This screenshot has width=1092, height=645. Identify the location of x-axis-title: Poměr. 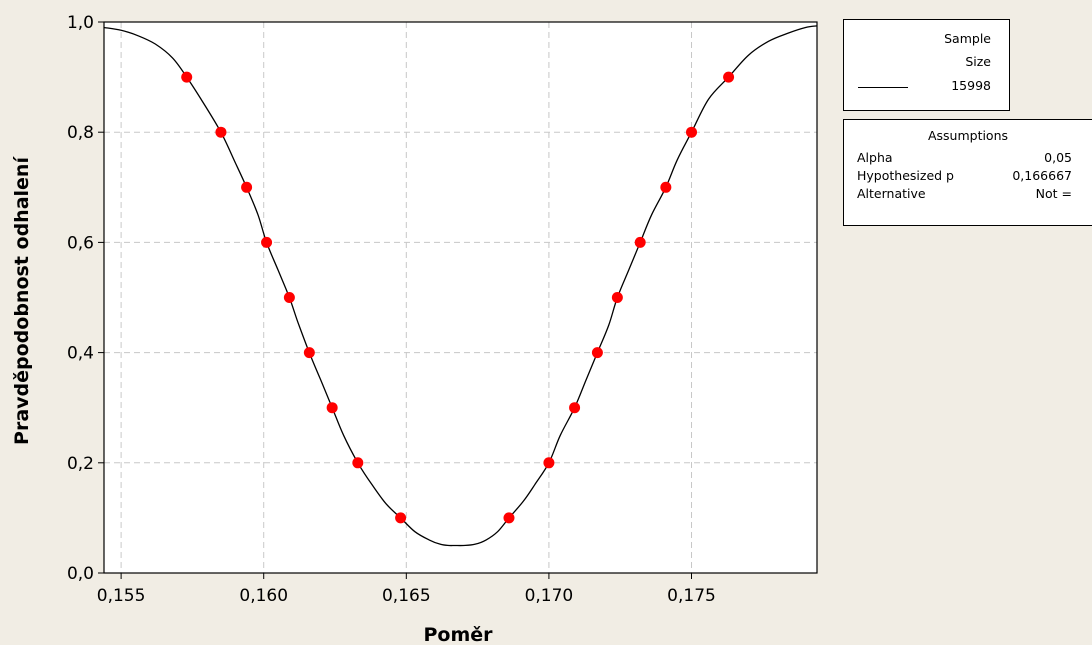
(458, 634).